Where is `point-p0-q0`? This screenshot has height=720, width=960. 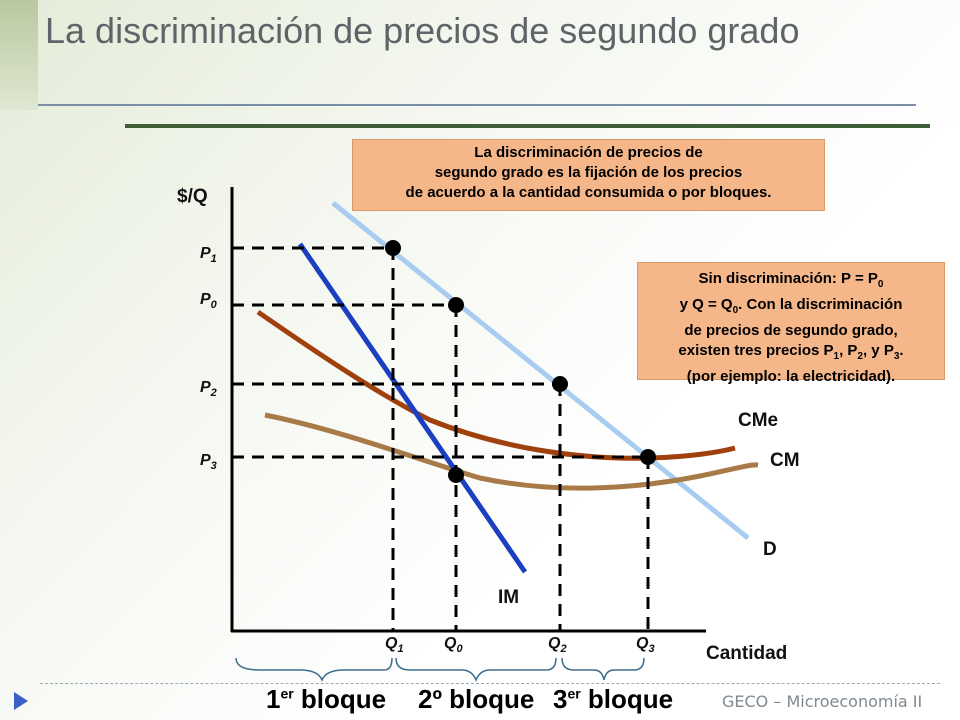
point-p0-q0 is located at coordinates (456, 305).